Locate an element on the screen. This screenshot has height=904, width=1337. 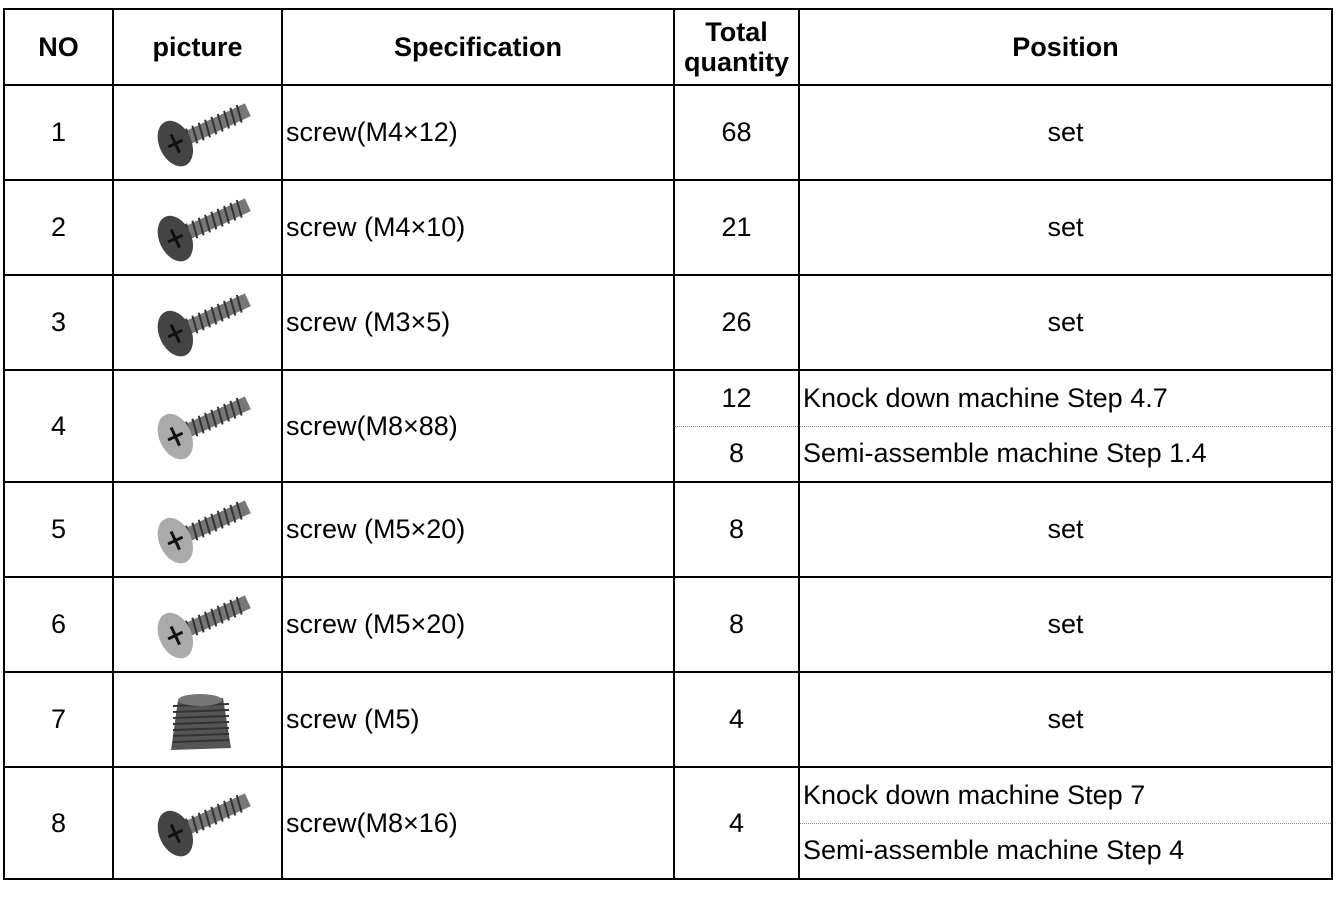
position-cell: Semi-assemble machine Step 1.4 is located at coordinates (1065, 454).